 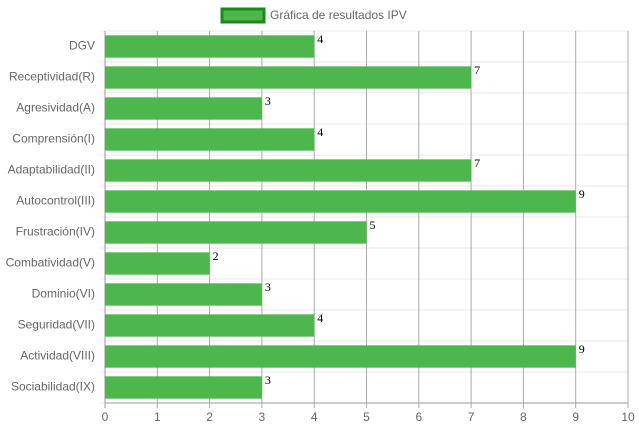 I want to click on y-tick-label: Dominio(VI), so click(x=63, y=294).